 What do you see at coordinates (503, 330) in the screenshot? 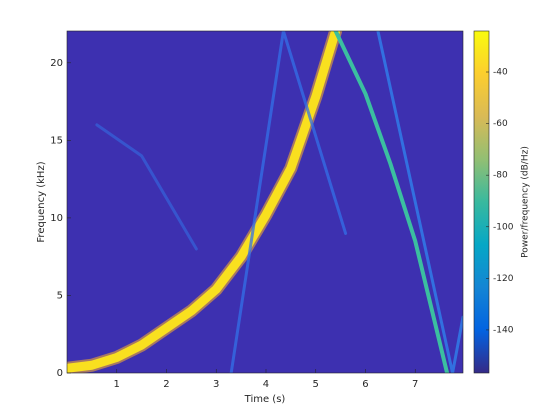
I see `colorbar-tick-label: -140` at bounding box center [503, 330].